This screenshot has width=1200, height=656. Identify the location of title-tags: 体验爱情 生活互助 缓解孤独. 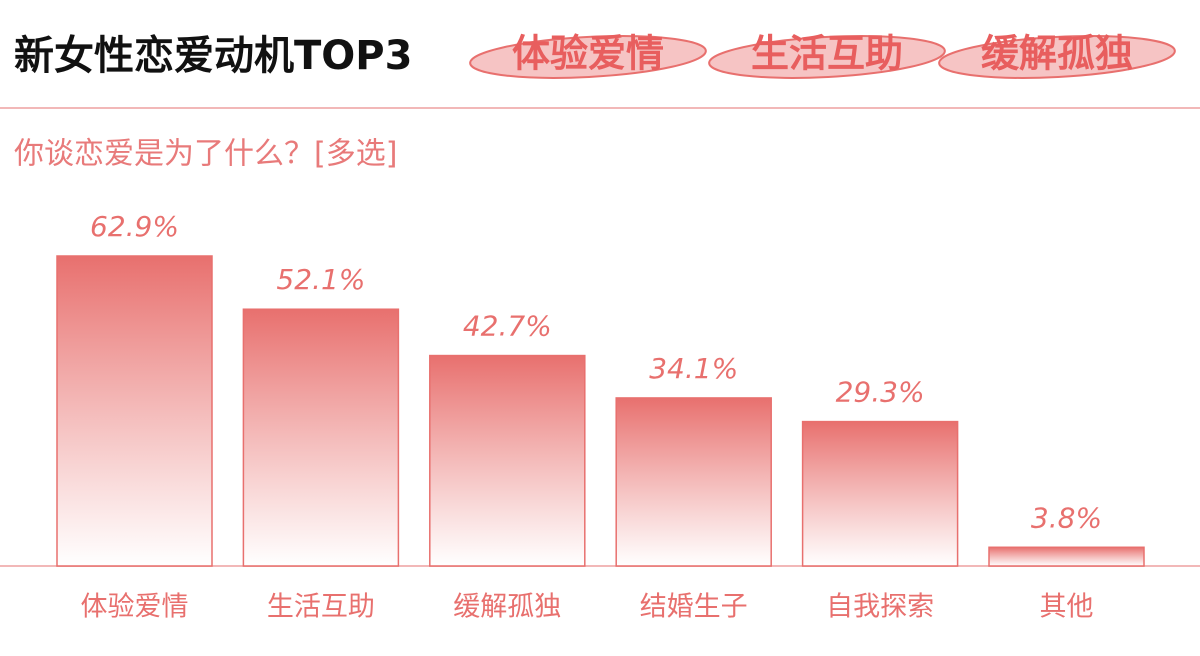
(822, 55).